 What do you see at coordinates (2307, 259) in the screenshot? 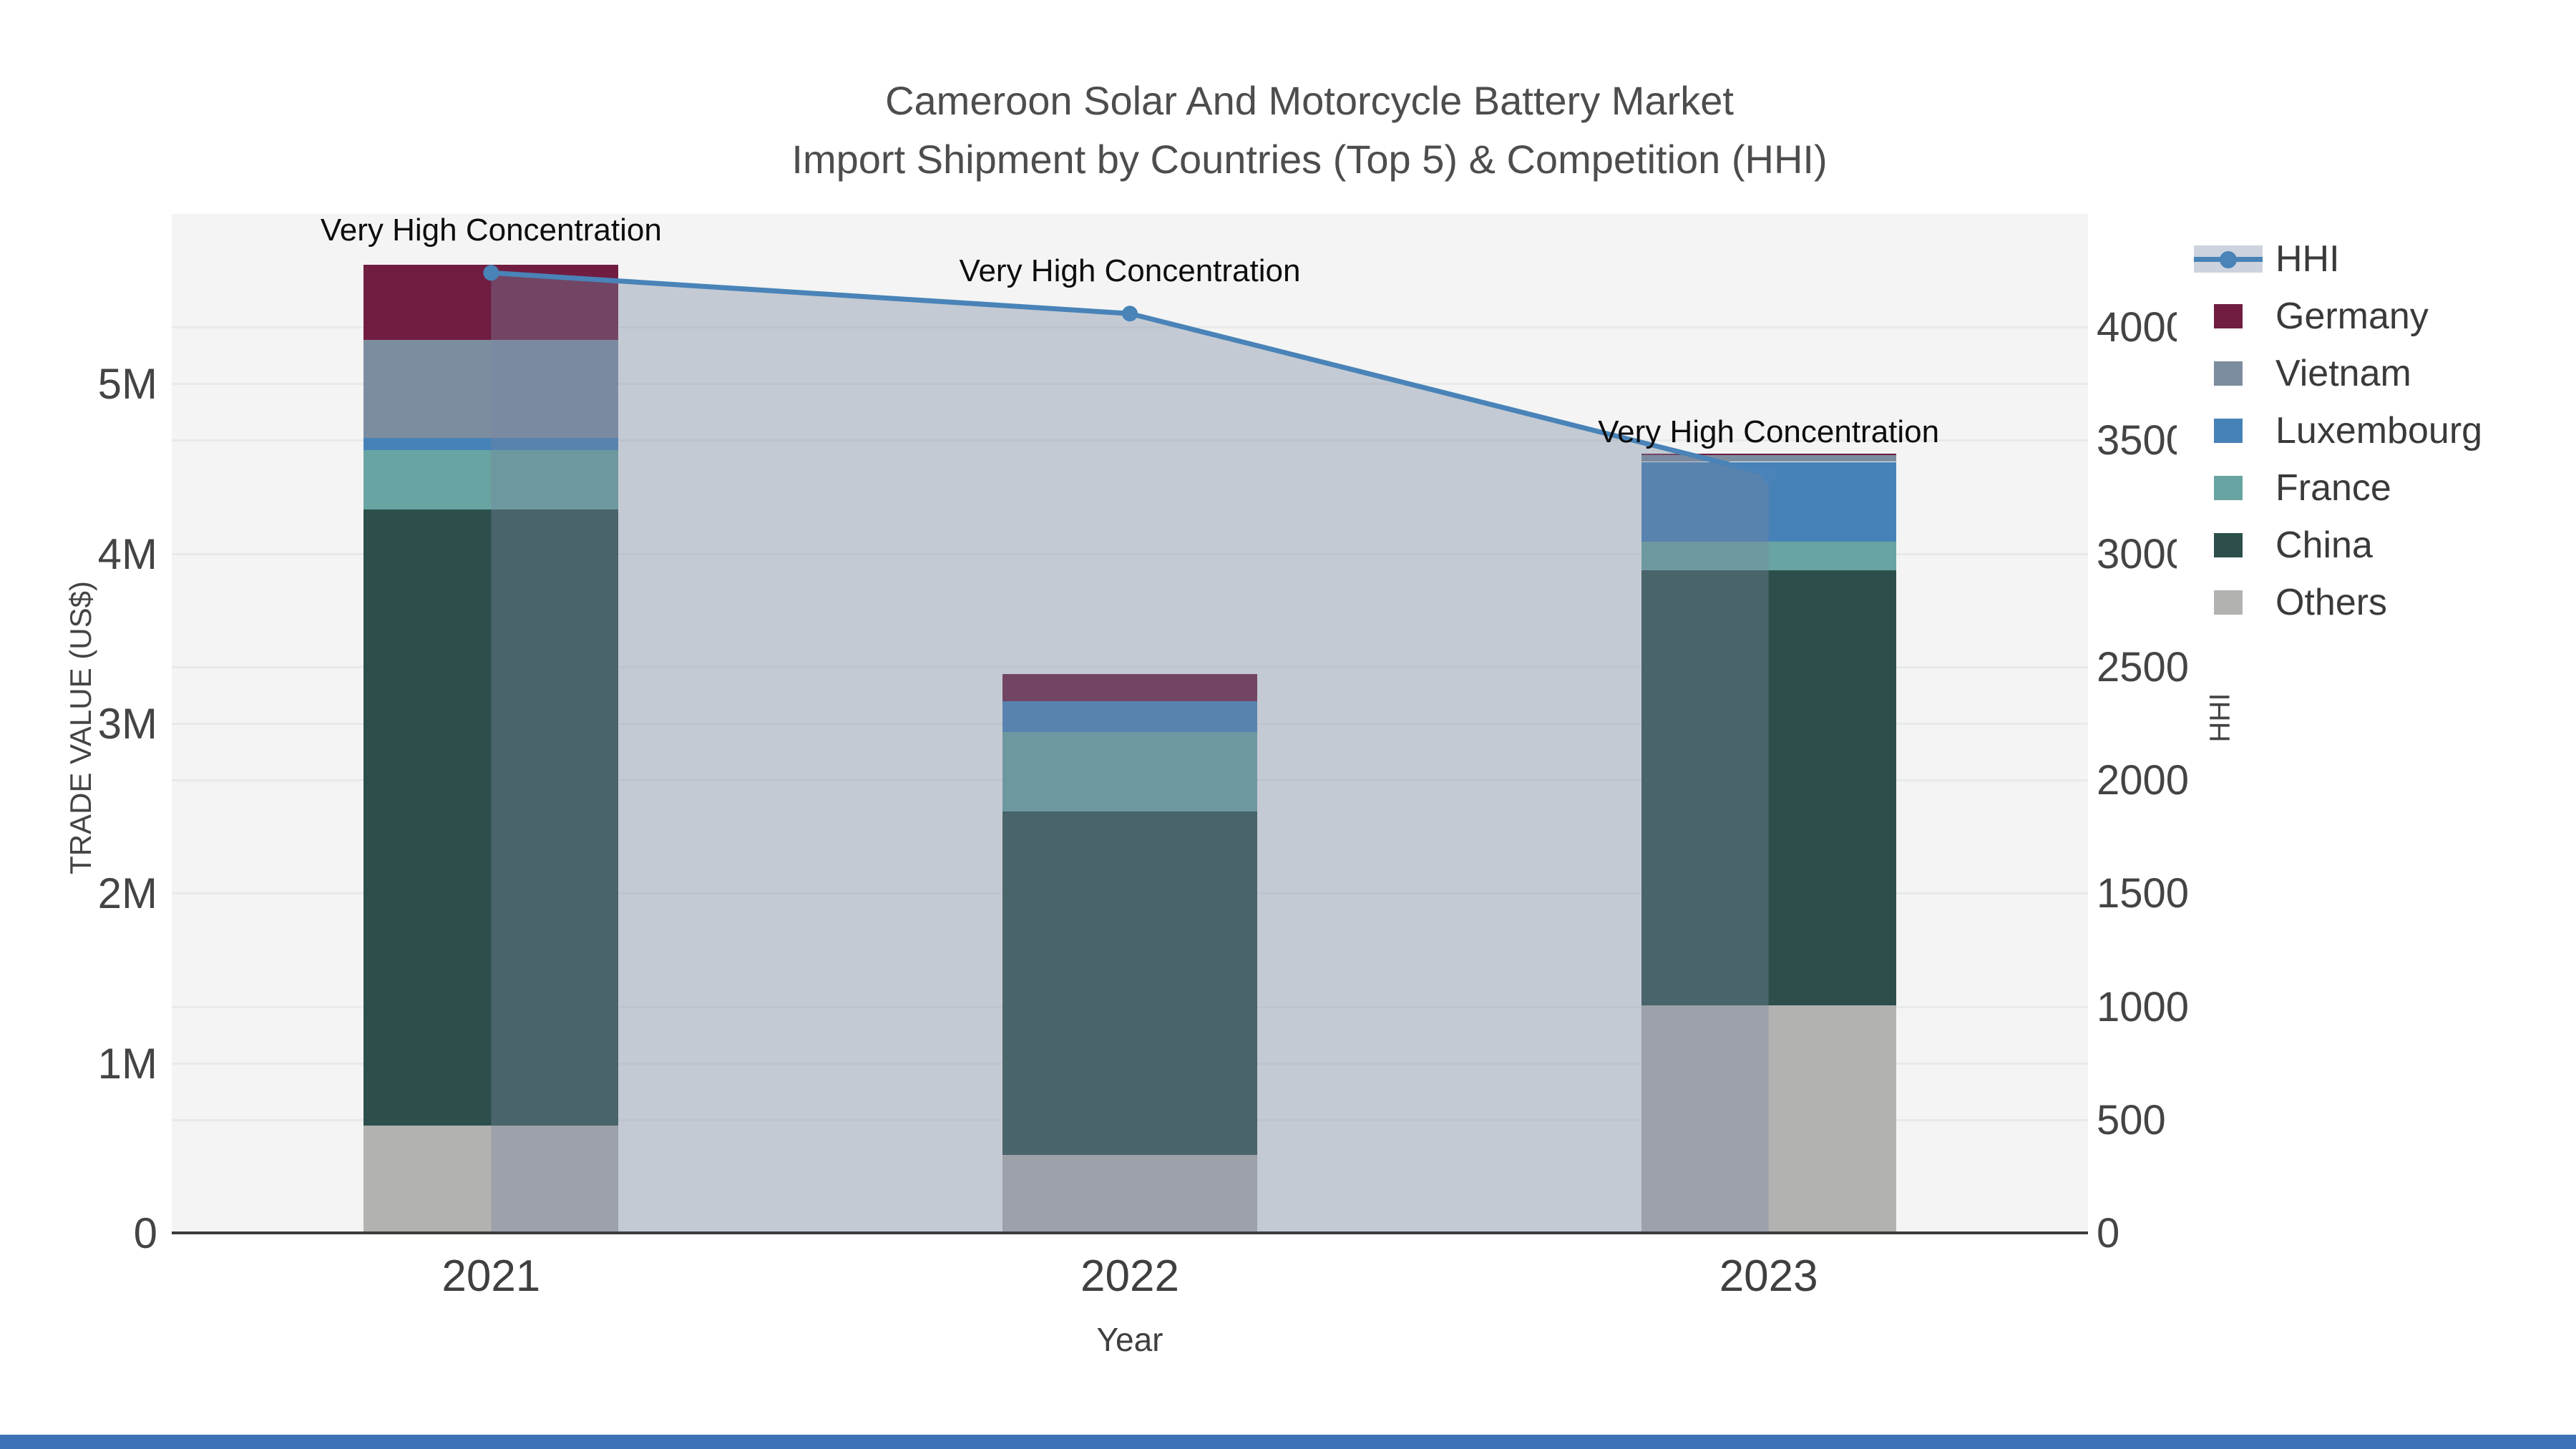
I see `legend-label-hhi: HHI` at bounding box center [2307, 259].